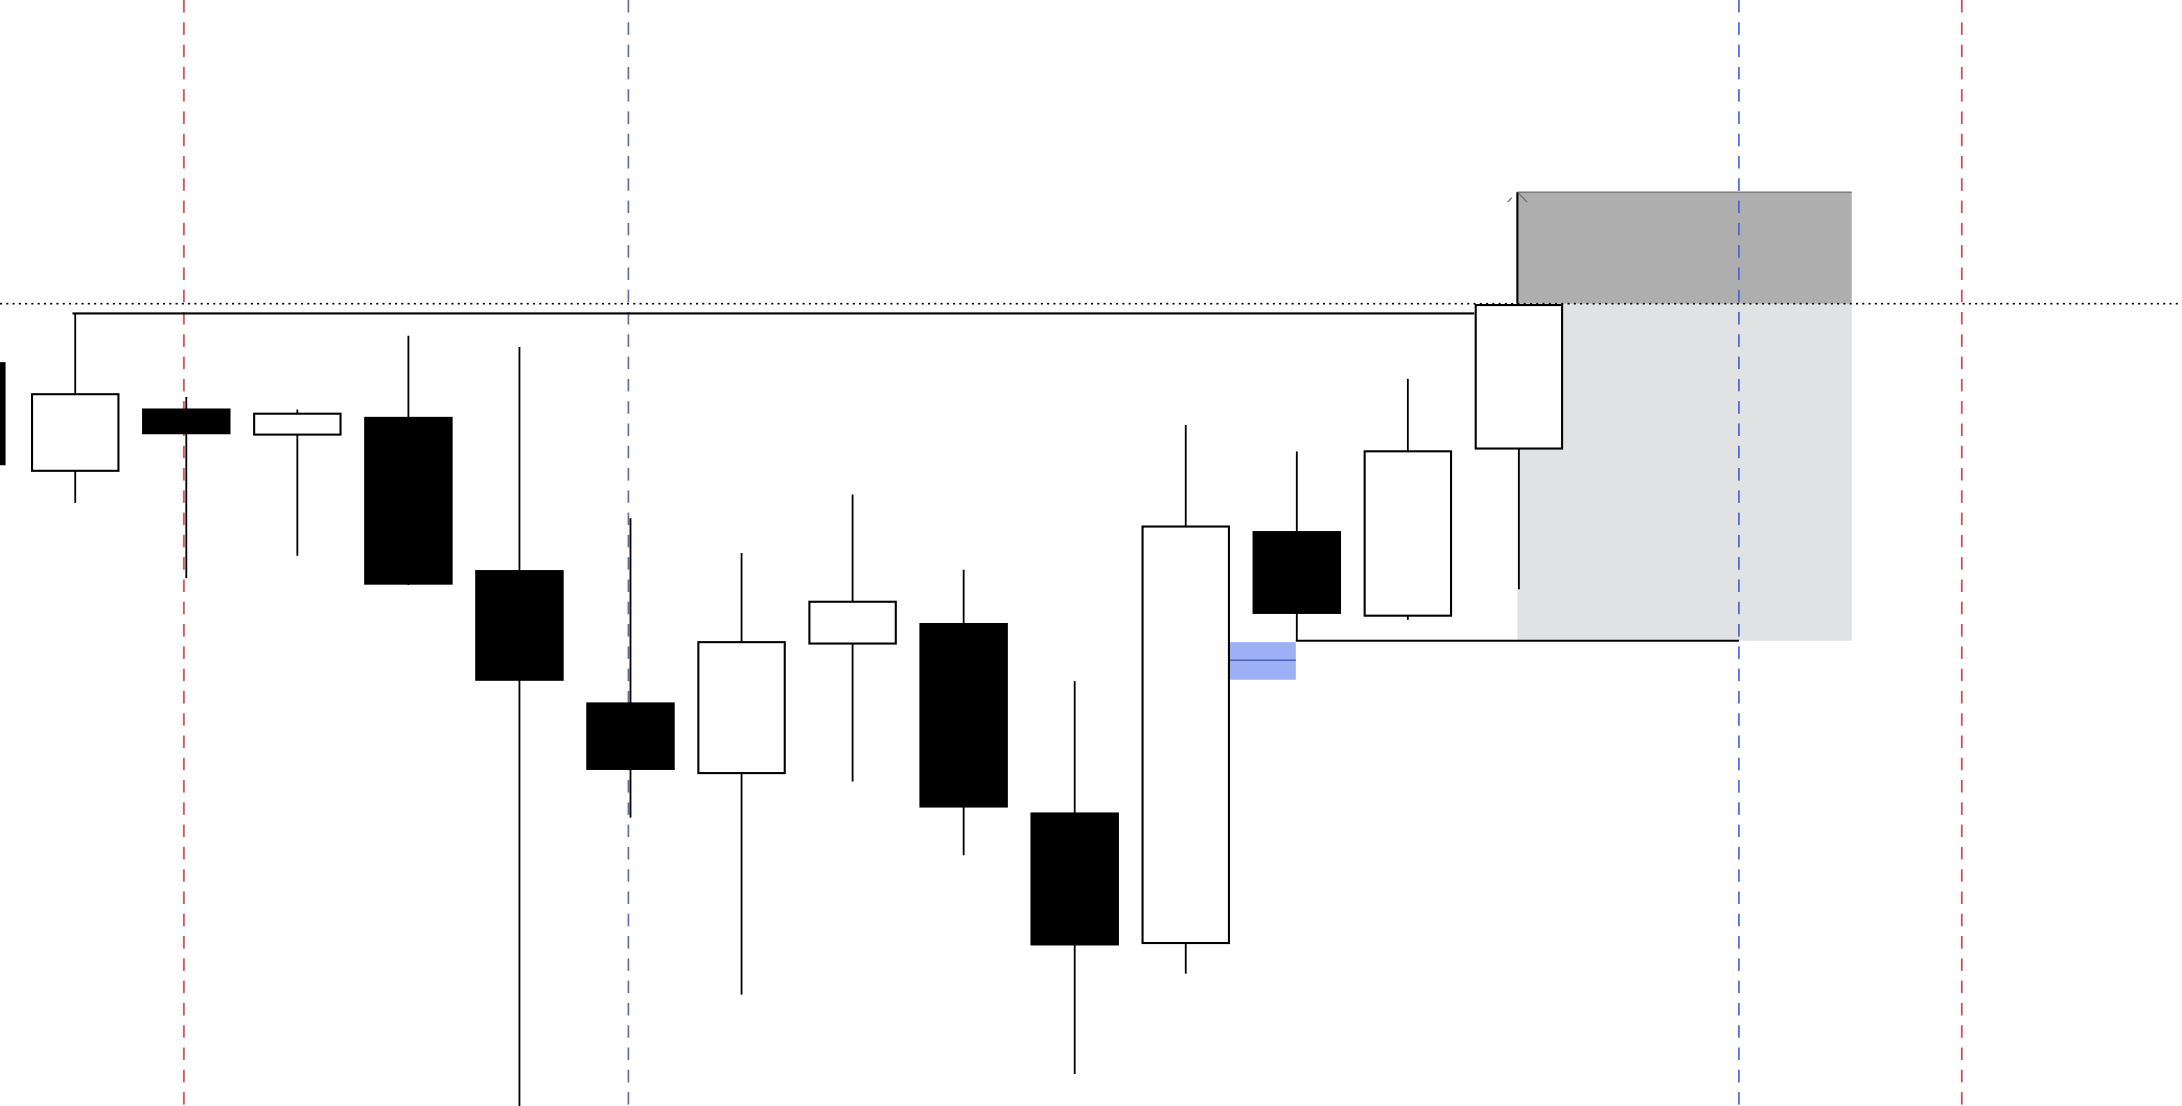 This screenshot has width=2182, height=1106. Describe the element at coordinates (1684, 248) in the screenshot. I see `upper-zone` at that location.